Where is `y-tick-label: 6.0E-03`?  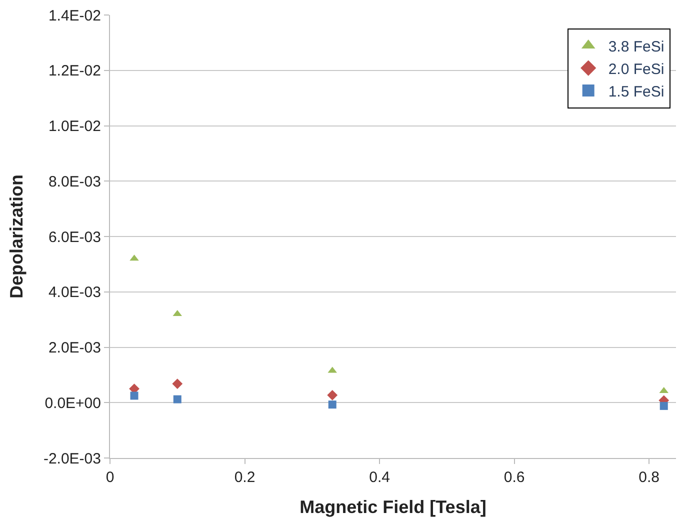 y-tick-label: 6.0E-03 is located at coordinates (74, 237).